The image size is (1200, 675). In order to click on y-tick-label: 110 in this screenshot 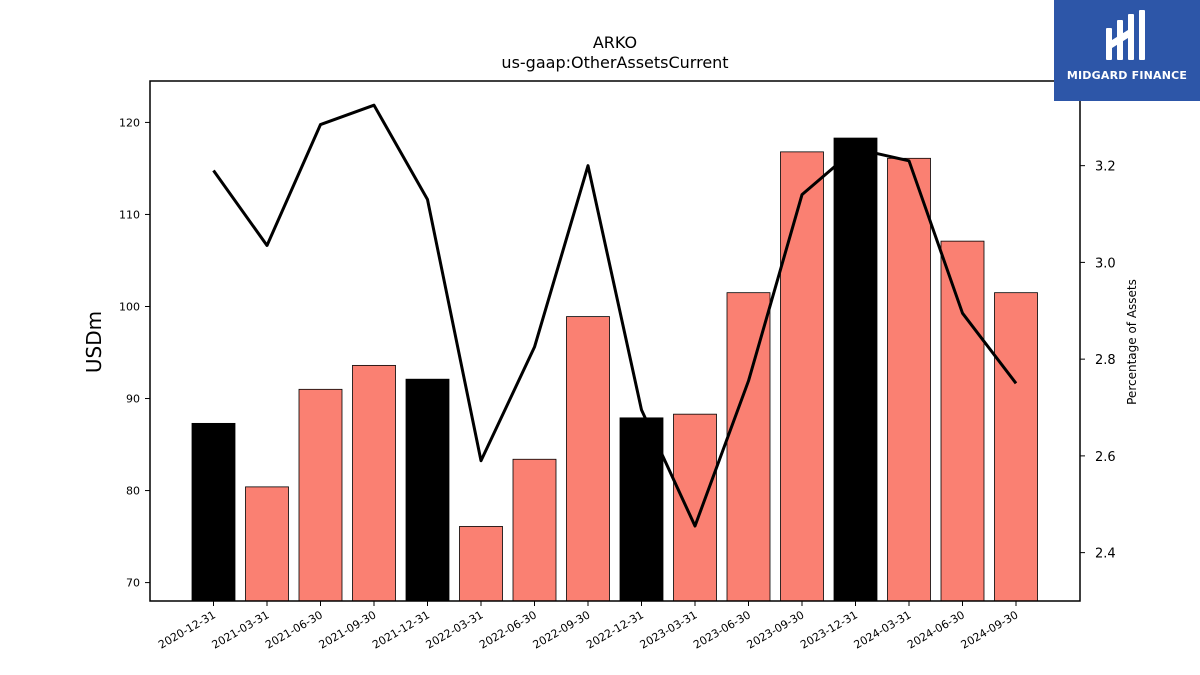, I will do `click(129, 214)`.